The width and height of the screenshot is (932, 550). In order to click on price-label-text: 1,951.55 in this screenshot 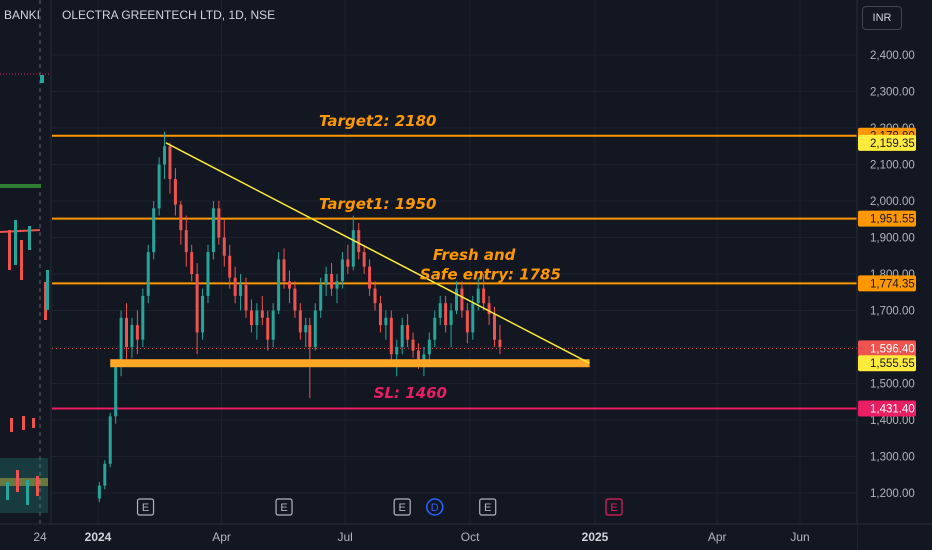, I will do `click(892, 220)`.